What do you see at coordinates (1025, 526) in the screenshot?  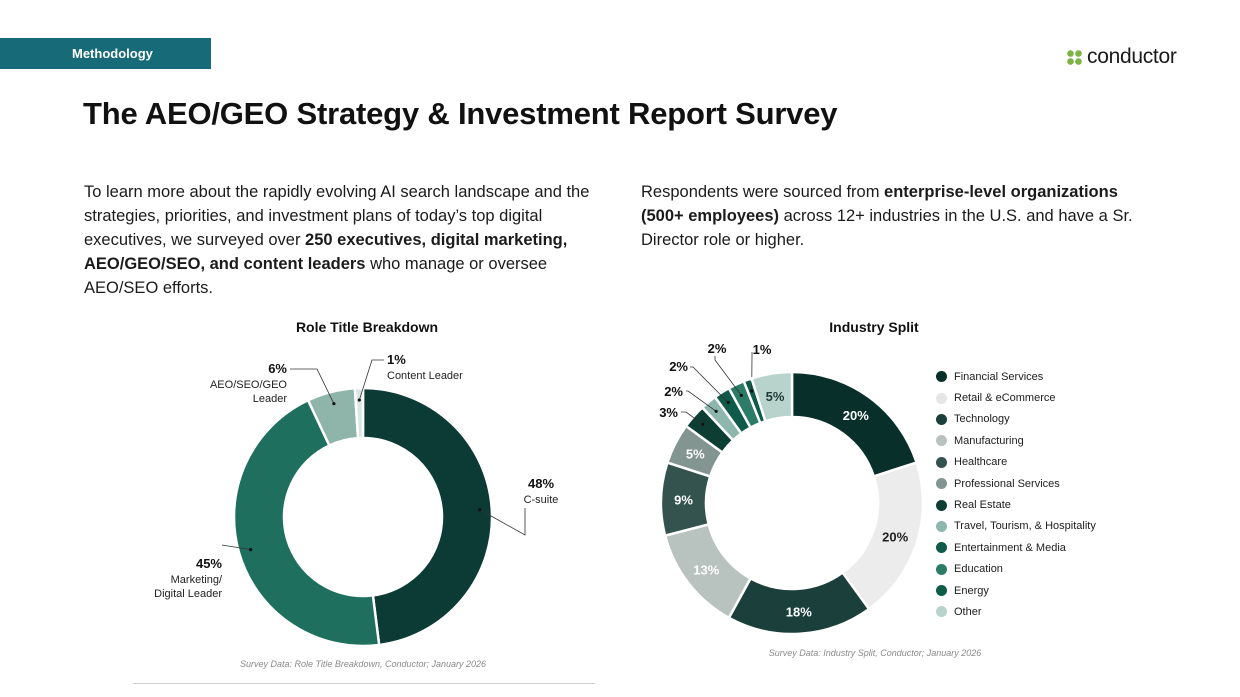 I see `legend-label: Travel, Tourism, & Hospitality` at bounding box center [1025, 526].